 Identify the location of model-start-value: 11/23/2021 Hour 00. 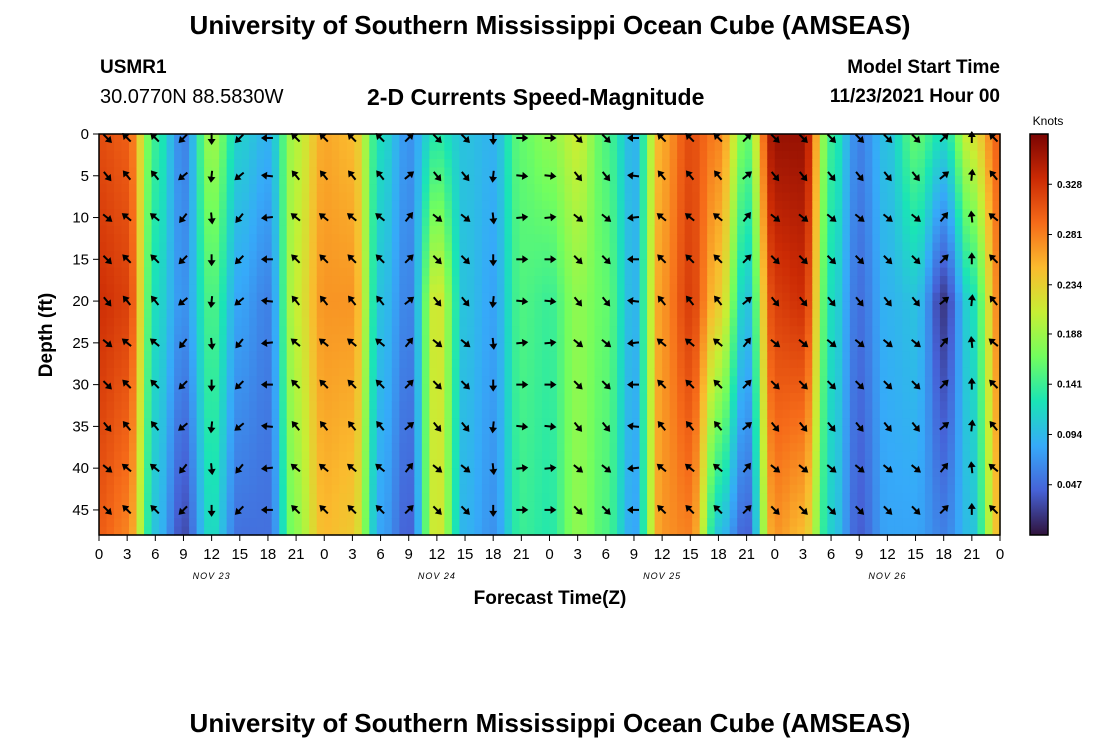
(914, 96).